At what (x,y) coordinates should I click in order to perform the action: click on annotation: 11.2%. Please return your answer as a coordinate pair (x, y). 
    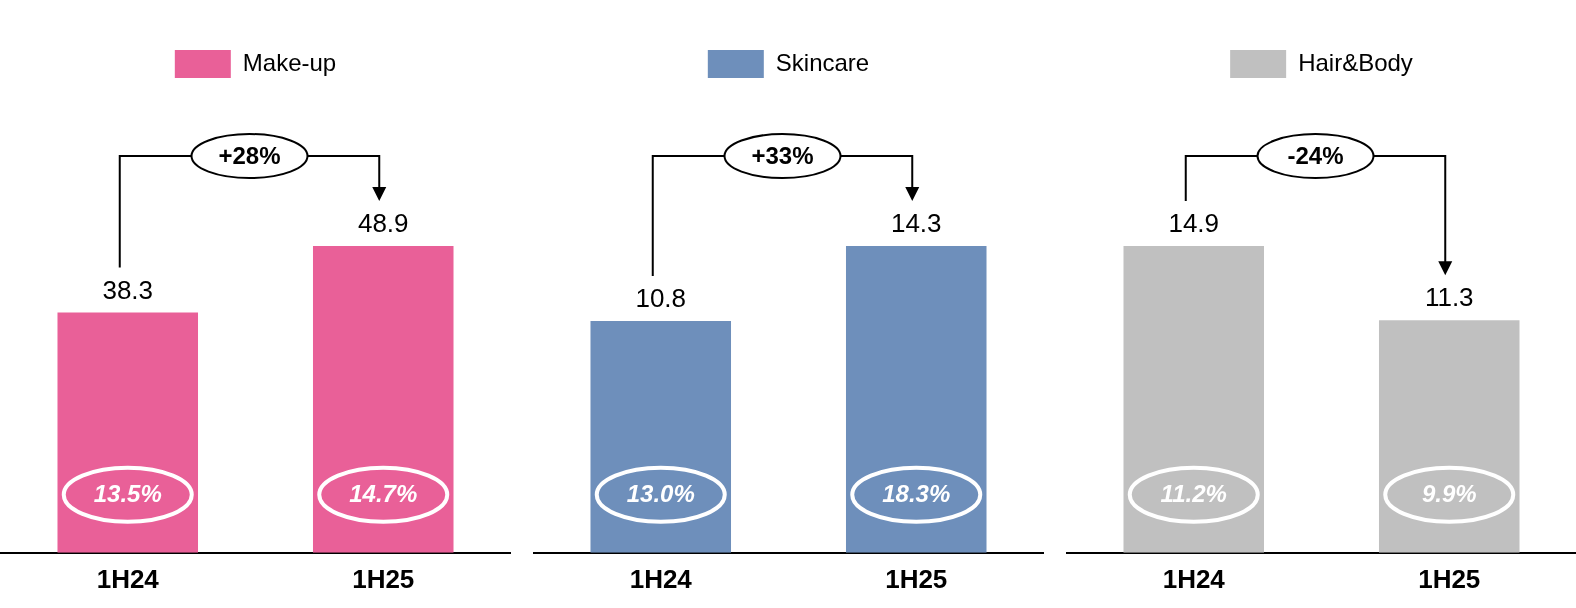
    Looking at the image, I should click on (1193, 494).